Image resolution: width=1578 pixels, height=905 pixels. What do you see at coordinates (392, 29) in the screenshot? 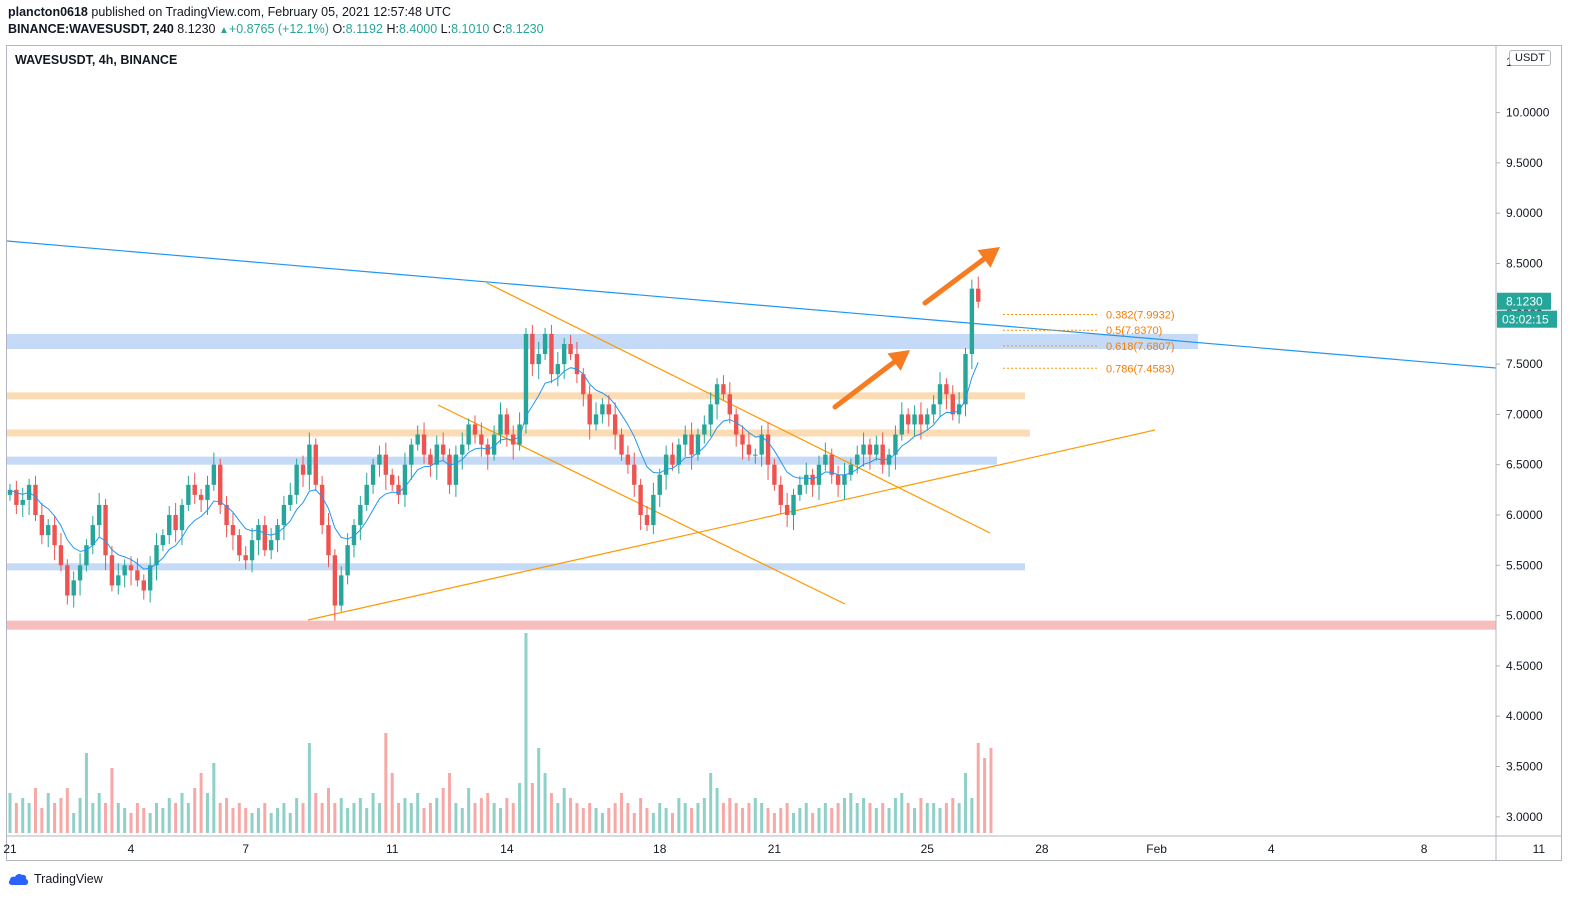
I see `high-label: H:` at bounding box center [392, 29].